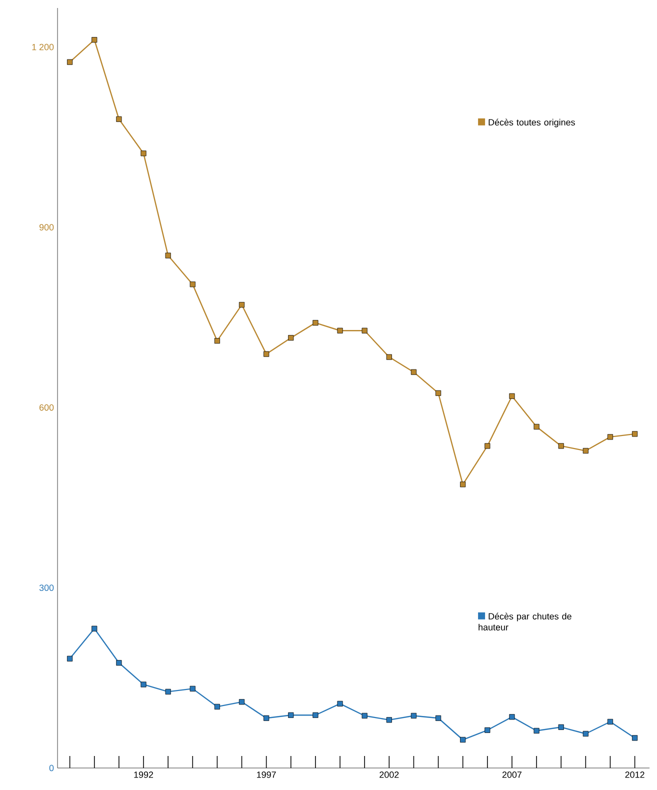 This screenshot has width=657, height=790. What do you see at coordinates (532, 123) in the screenshot?
I see `legend-label: Décès toutes origines` at bounding box center [532, 123].